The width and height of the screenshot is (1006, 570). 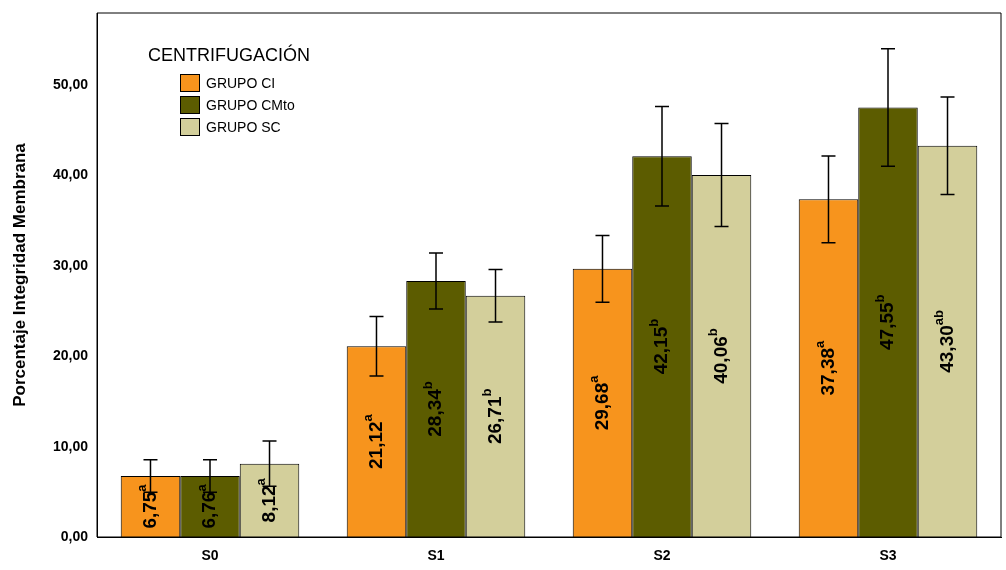 What do you see at coordinates (492, 416) in the screenshot?
I see `data-label: 26,71b` at bounding box center [492, 416].